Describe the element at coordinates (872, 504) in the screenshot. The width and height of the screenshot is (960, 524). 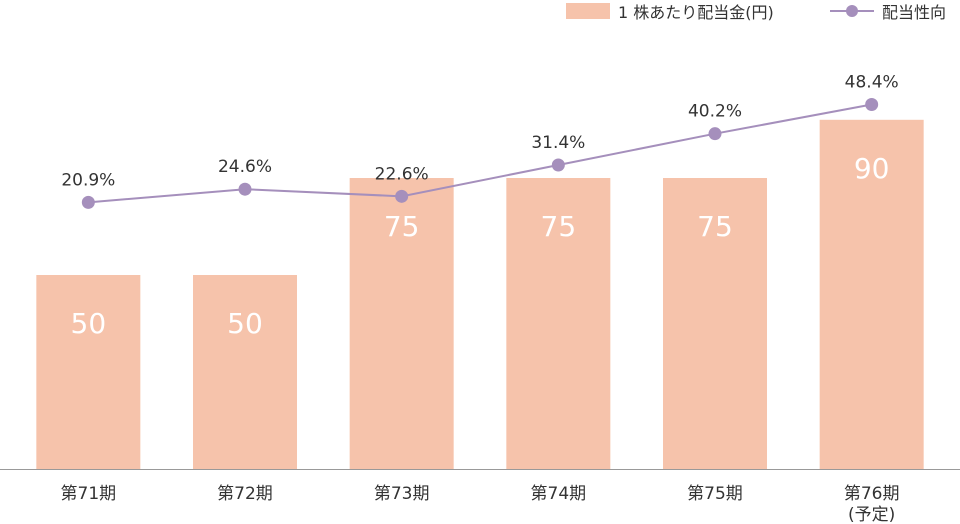
I see `x-tick-label-6: 第76期(予定)` at that location.